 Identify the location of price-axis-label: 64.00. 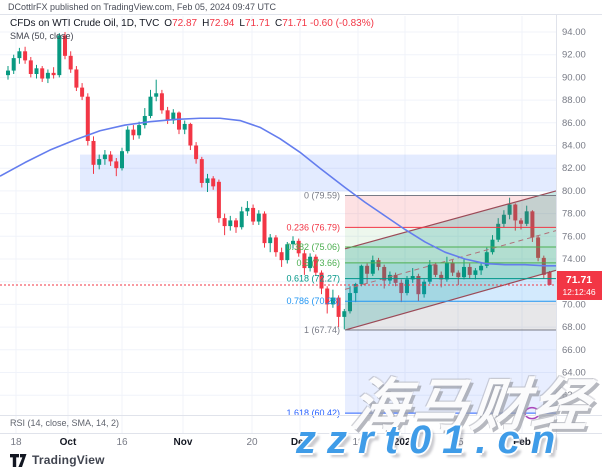
(574, 373).